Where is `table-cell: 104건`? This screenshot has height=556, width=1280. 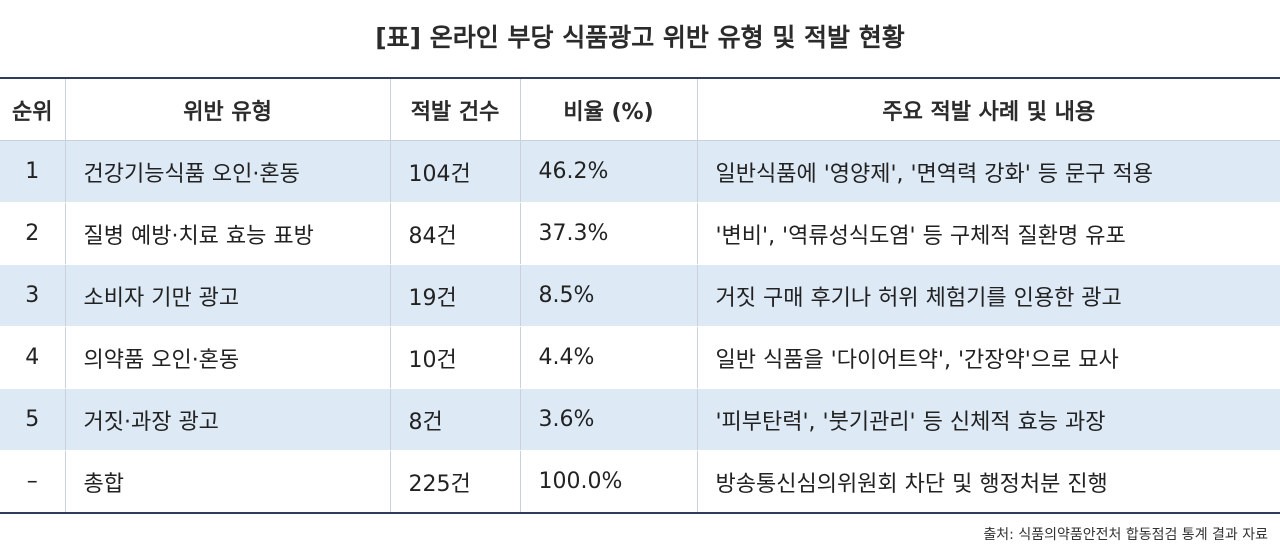 table-cell: 104건 is located at coordinates (454, 171).